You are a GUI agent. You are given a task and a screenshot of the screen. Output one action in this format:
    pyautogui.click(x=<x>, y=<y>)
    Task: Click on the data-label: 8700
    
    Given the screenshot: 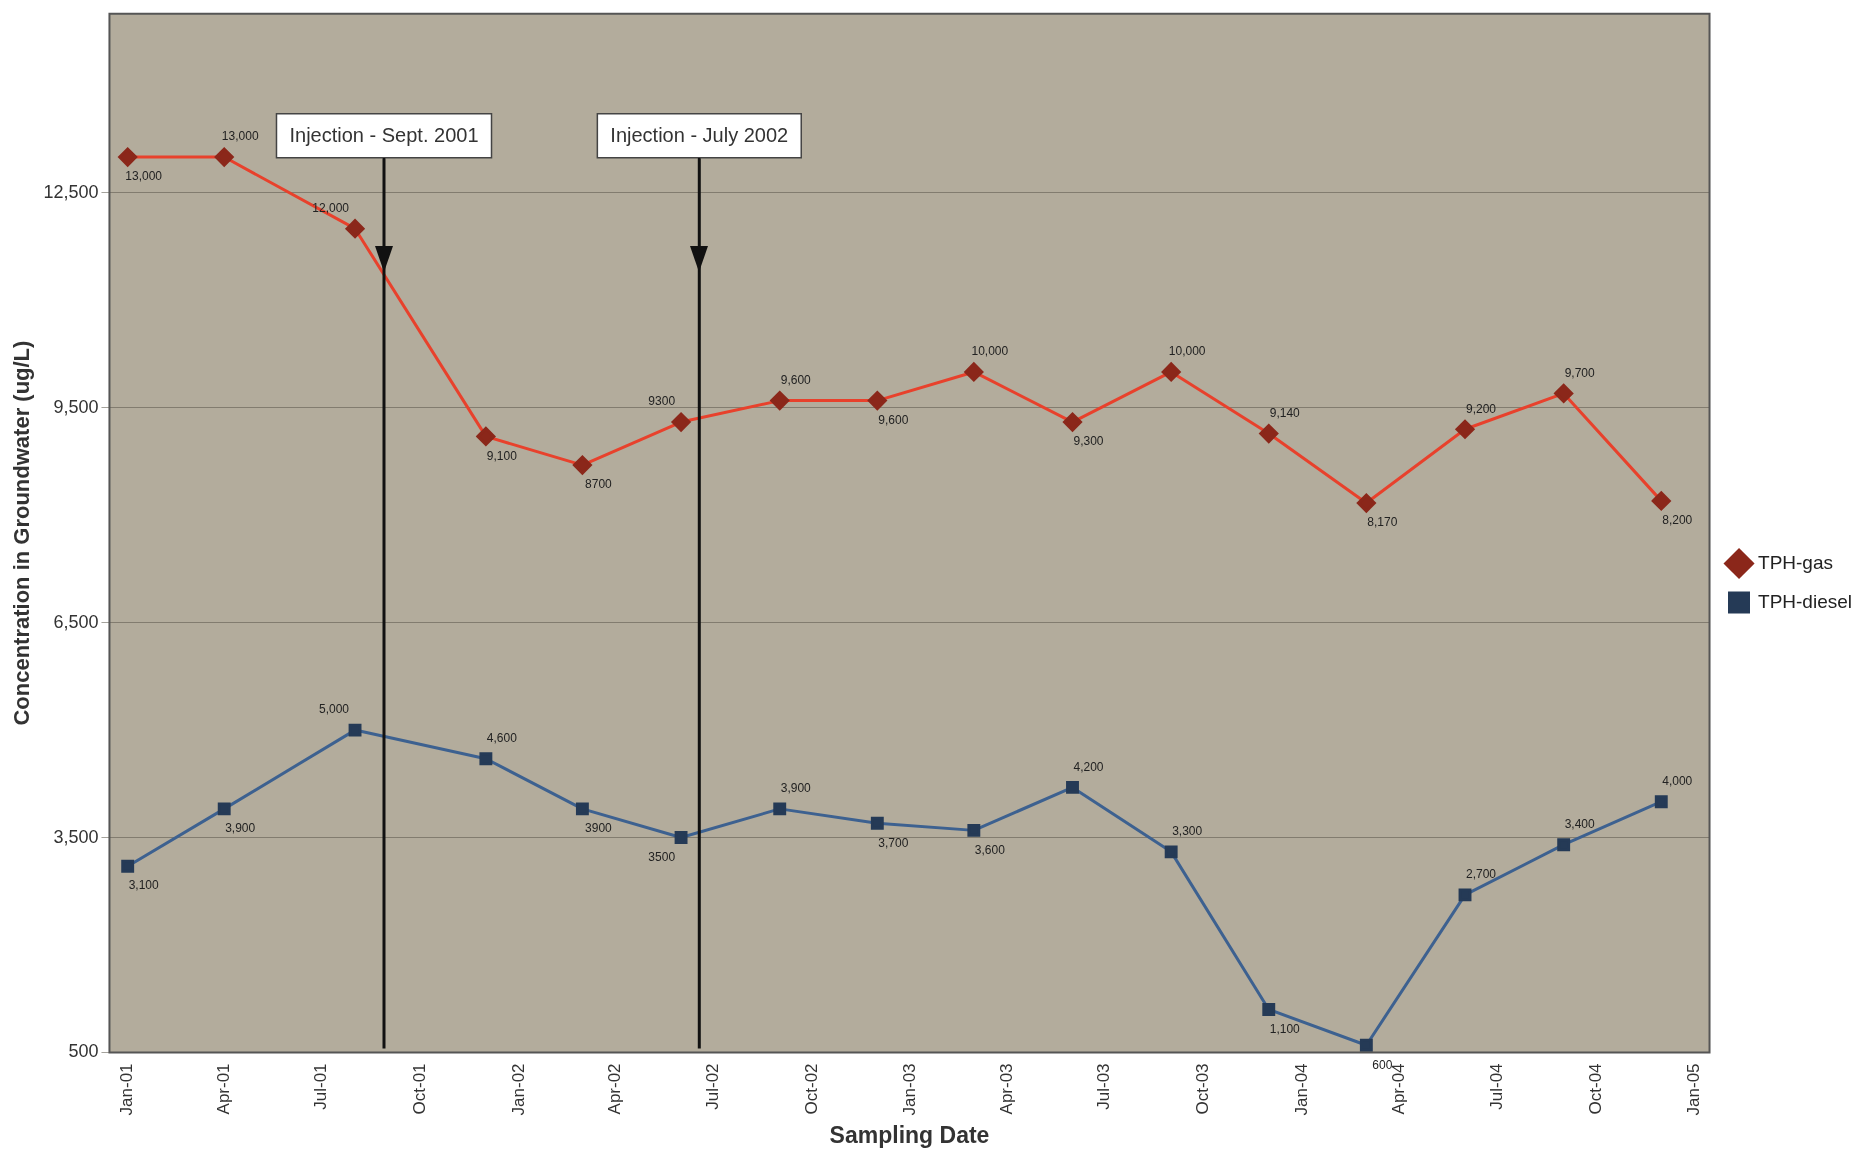 What is the action you would take?
    pyautogui.click(x=599, y=484)
    